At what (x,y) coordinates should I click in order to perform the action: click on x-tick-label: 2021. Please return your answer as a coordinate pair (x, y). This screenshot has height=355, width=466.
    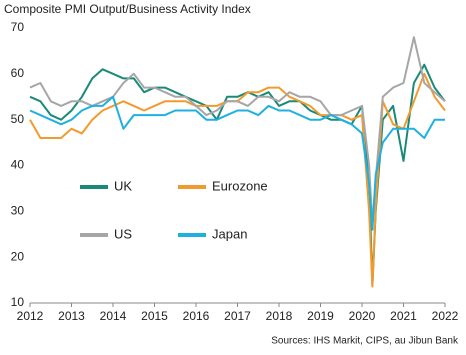
    Looking at the image, I should click on (403, 316).